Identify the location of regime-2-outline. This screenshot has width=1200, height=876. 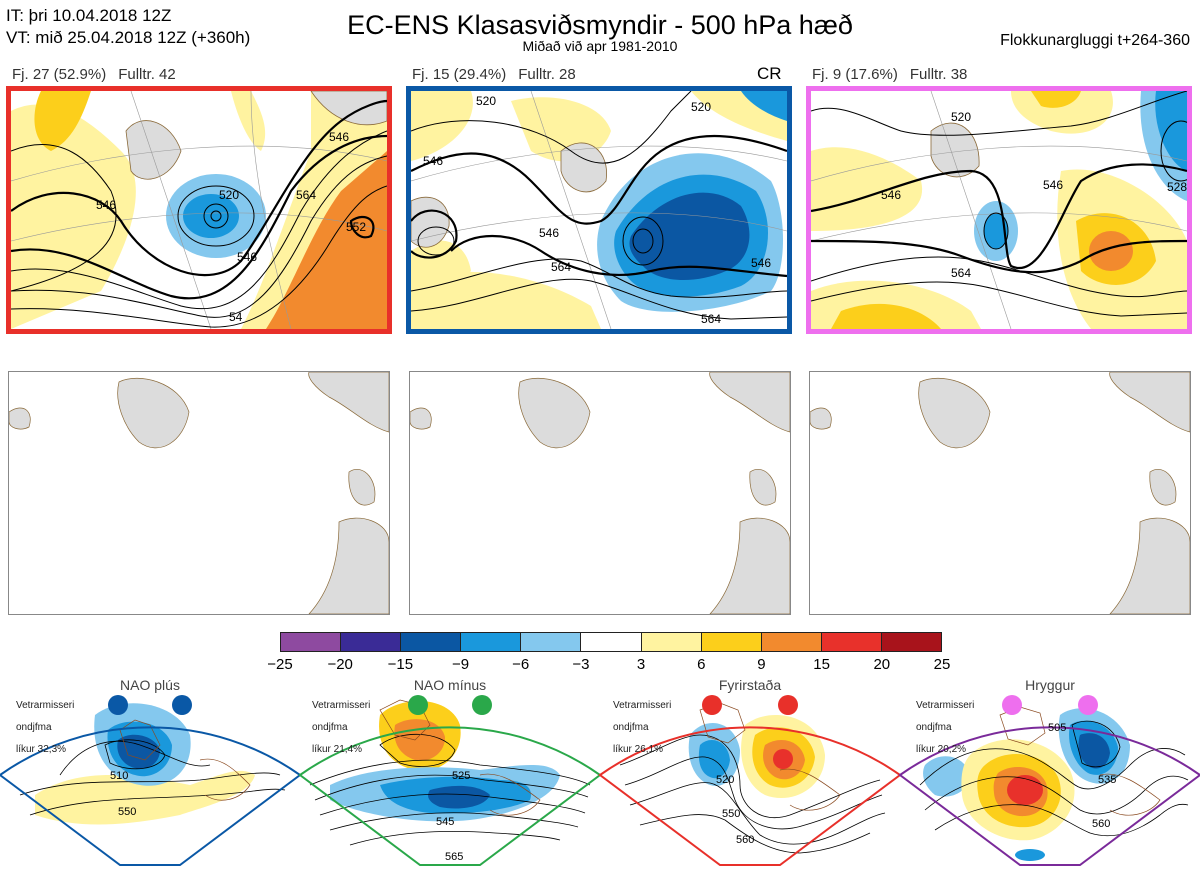
(450, 796).